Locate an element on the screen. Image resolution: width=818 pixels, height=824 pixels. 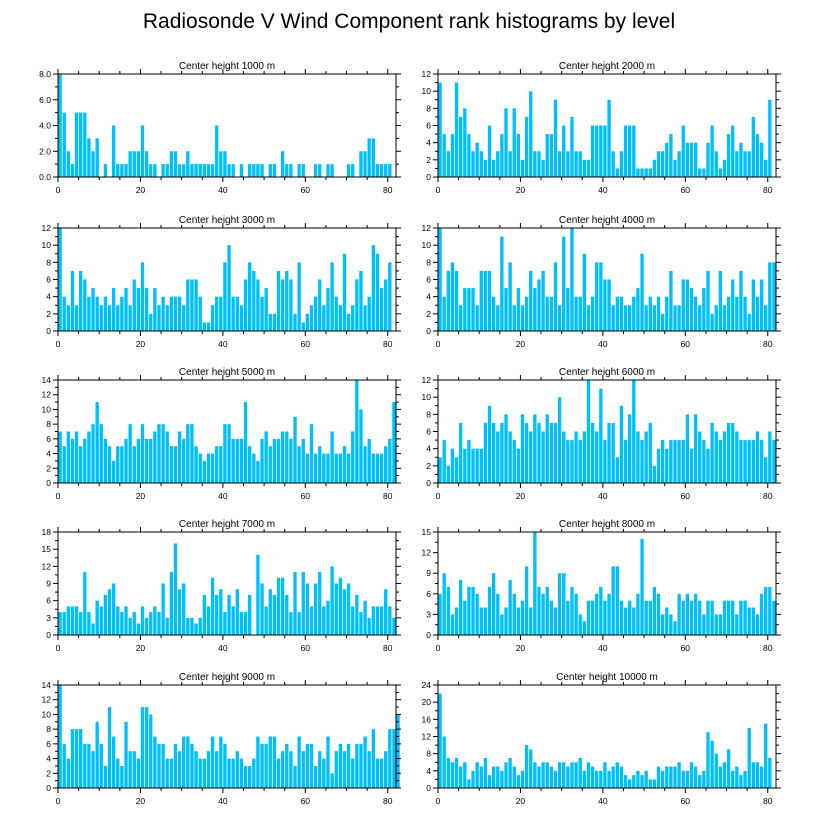
y-tick-label: 24 is located at coordinates (427, 685).